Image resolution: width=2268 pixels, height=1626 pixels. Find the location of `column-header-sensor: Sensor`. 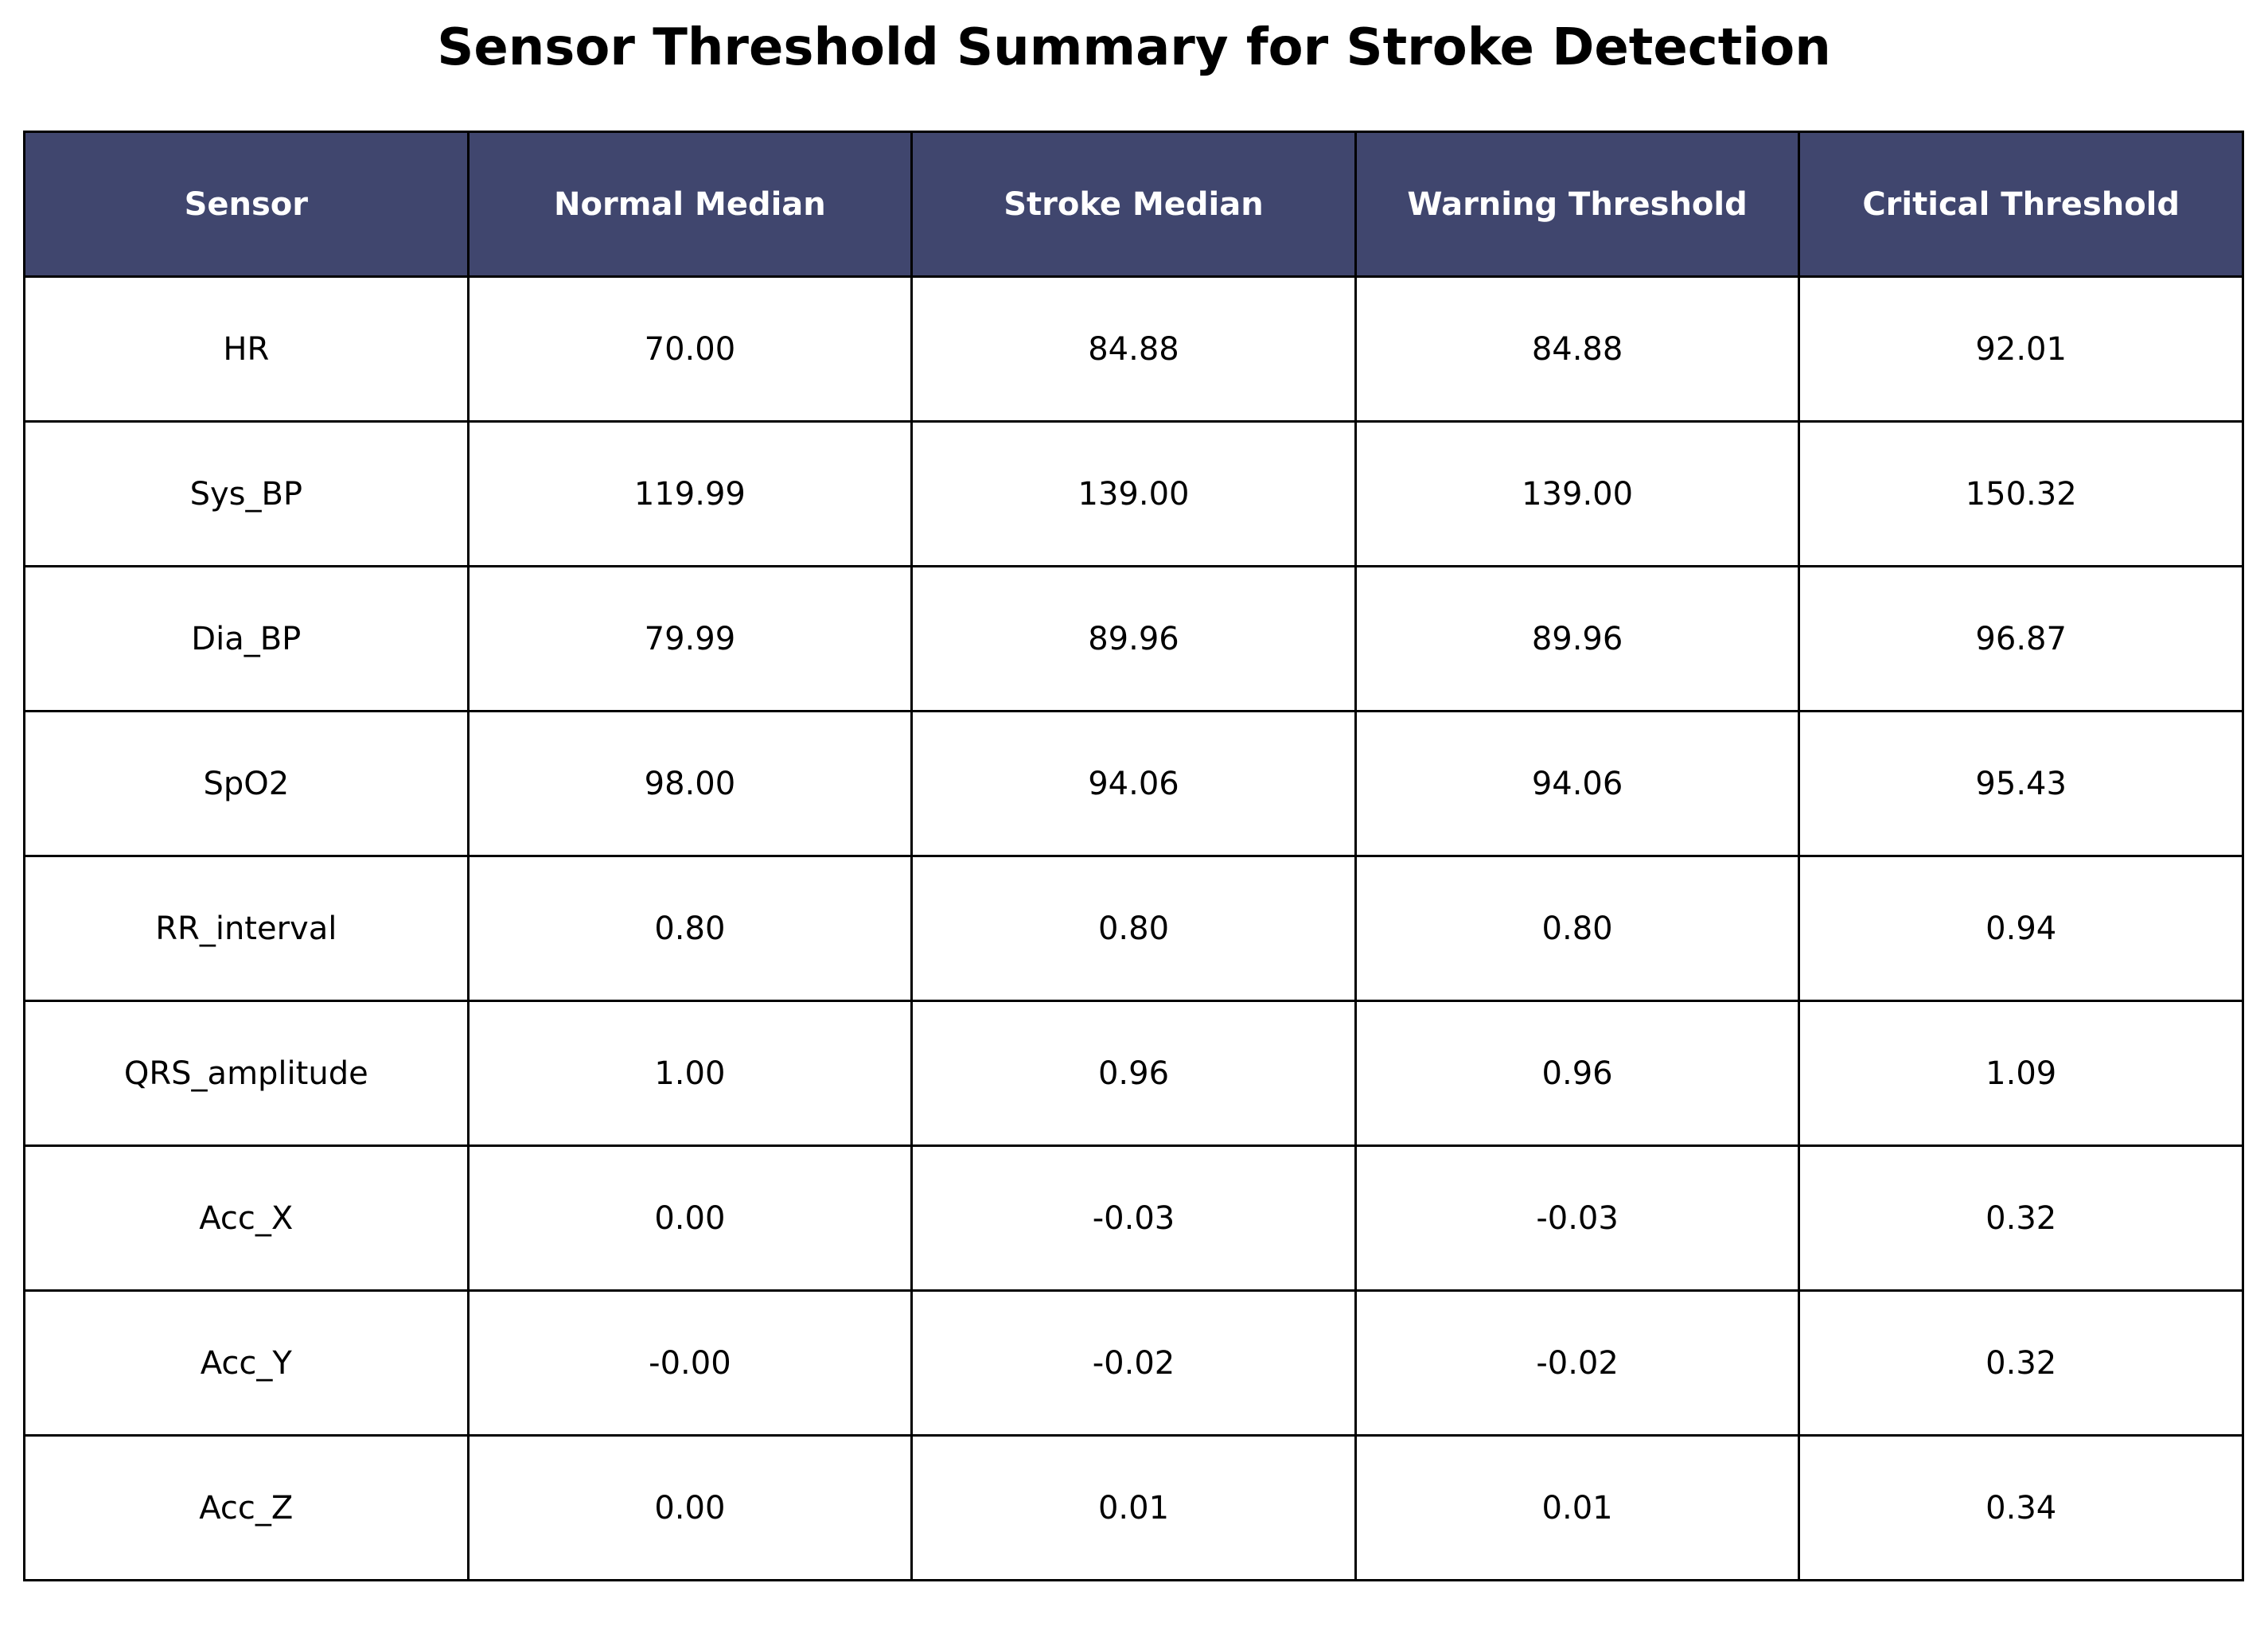

column-header-sensor: Sensor is located at coordinates (246, 204).